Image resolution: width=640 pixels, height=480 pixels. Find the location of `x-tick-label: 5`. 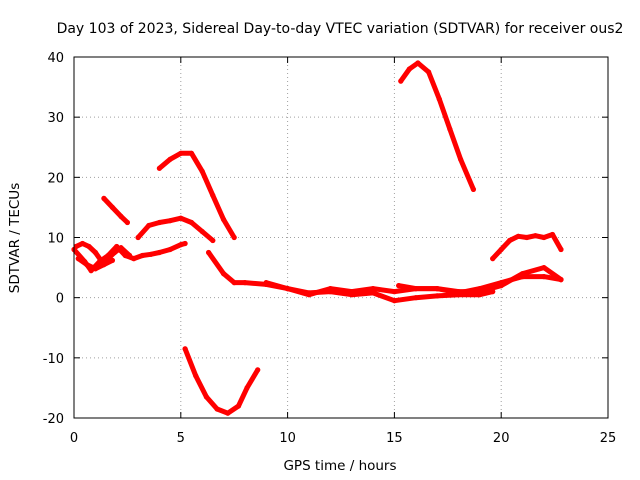

x-tick-label: 5 is located at coordinates (181, 438).